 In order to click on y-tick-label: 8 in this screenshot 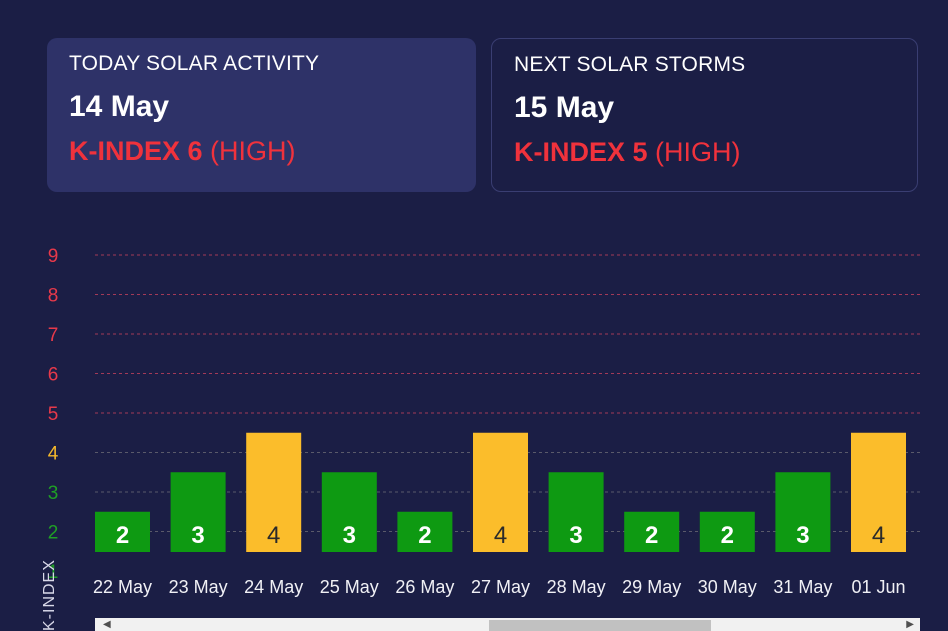, I will do `click(53, 296)`.